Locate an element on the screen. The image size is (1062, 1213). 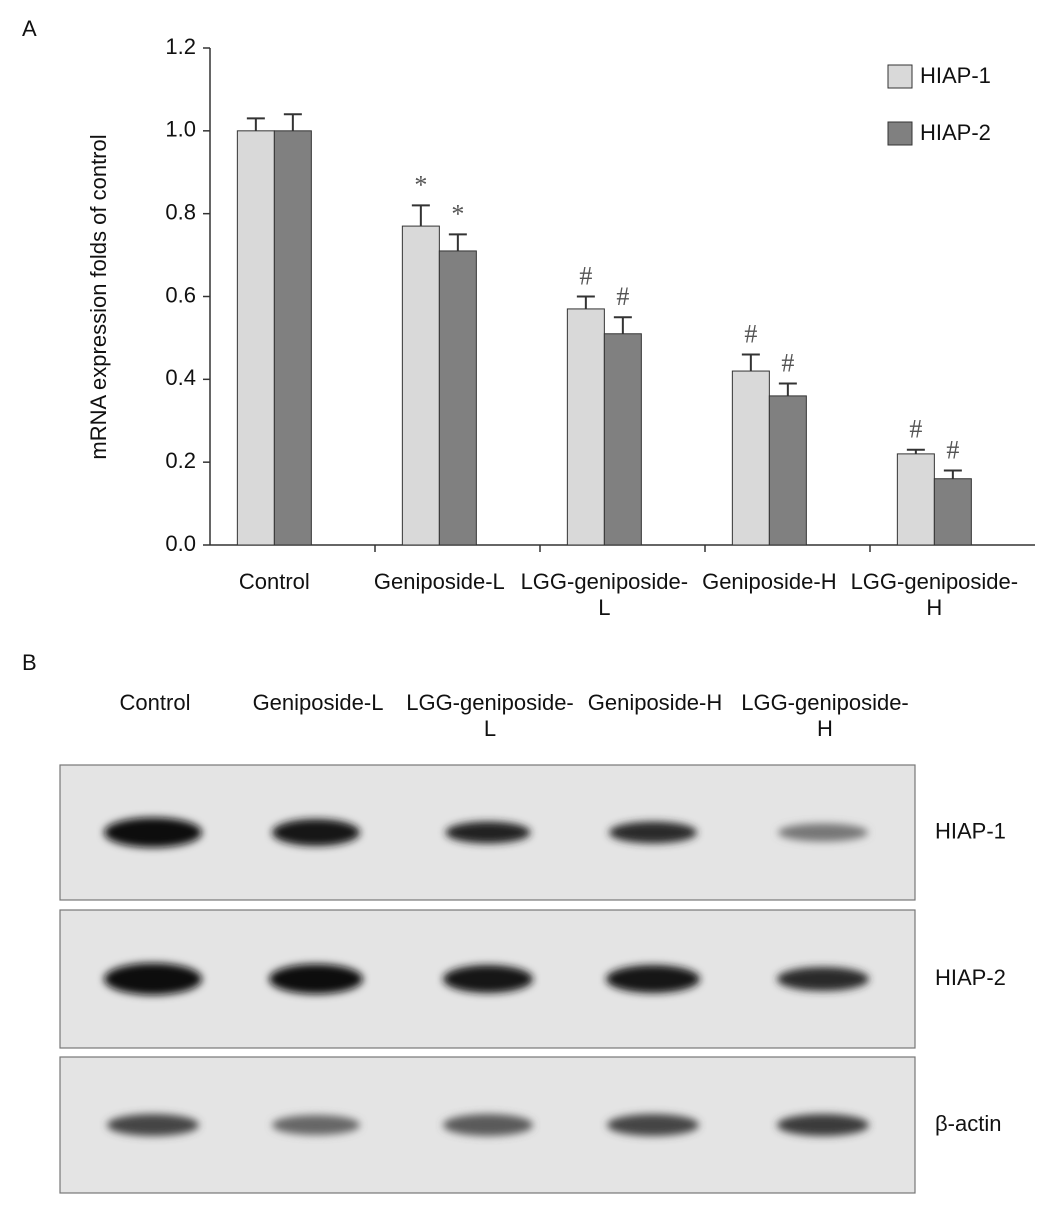
blot-column-label: Control is located at coordinates (155, 702).